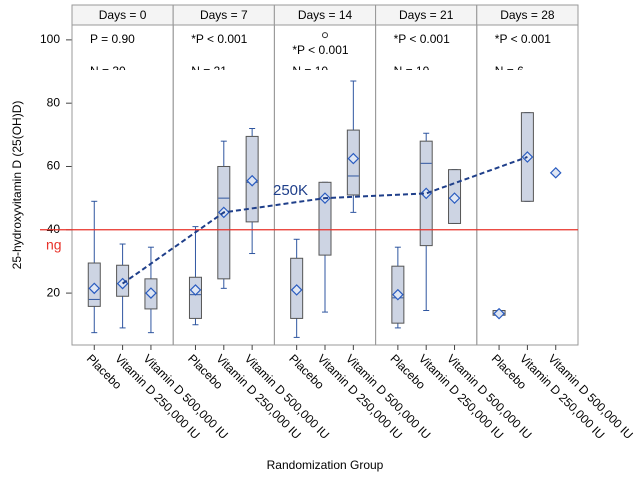  I want to click on y-tick-label: 100, so click(50, 39).